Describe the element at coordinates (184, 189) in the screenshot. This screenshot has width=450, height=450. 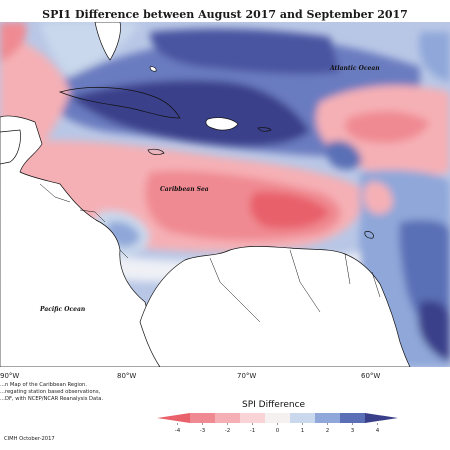
I see `caribbean-sea-label: Caribbean Sea` at that location.